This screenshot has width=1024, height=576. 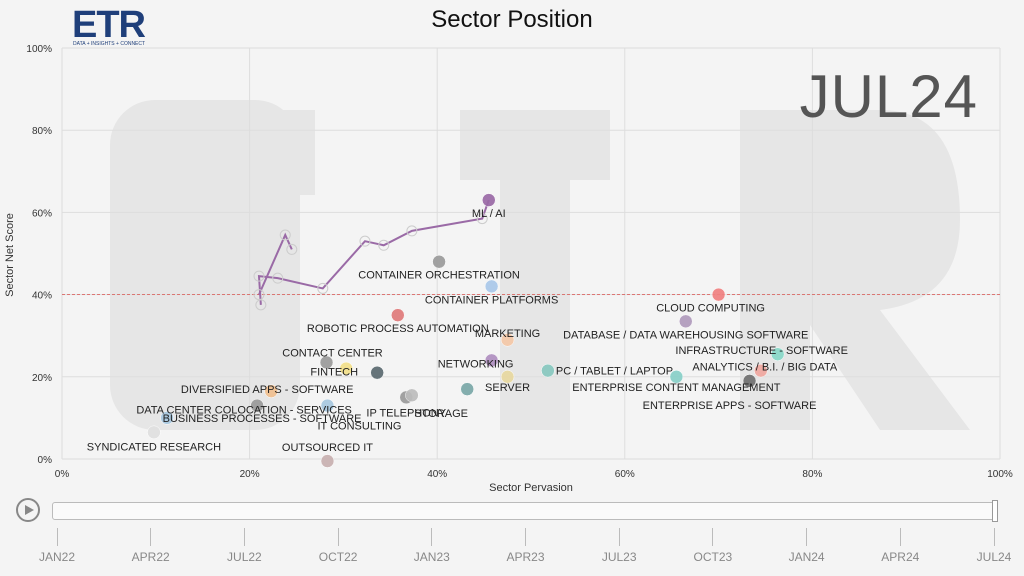 What do you see at coordinates (373, 252) in the screenshot?
I see `trail-line` at bounding box center [373, 252].